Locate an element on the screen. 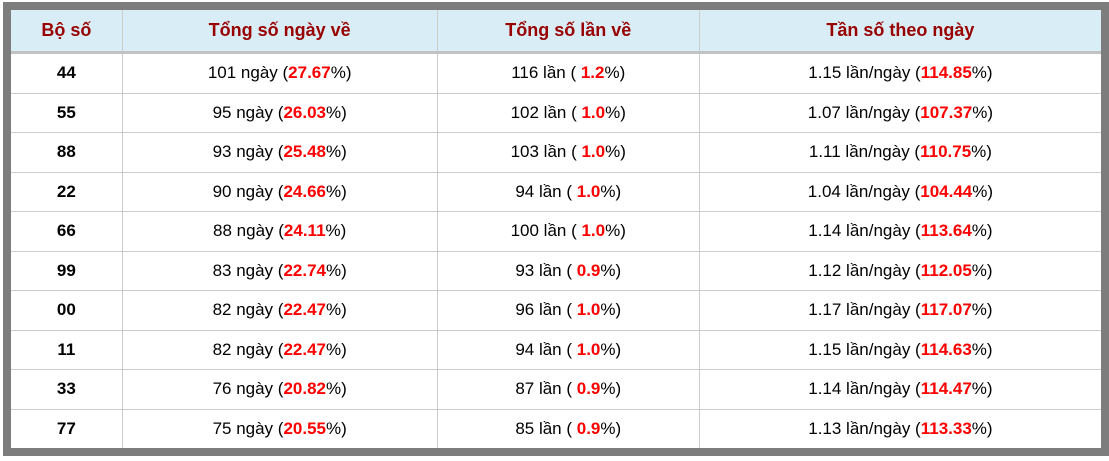 This screenshot has width=1109, height=461. days-percent: 25.48 is located at coordinates (304, 152).